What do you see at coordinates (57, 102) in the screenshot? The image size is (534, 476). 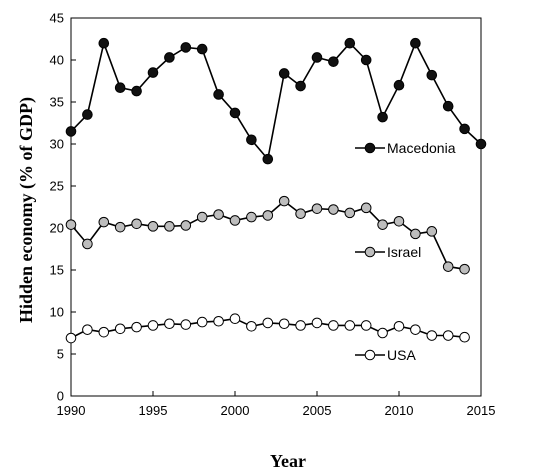 I see `y-tick-label: 35` at bounding box center [57, 102].